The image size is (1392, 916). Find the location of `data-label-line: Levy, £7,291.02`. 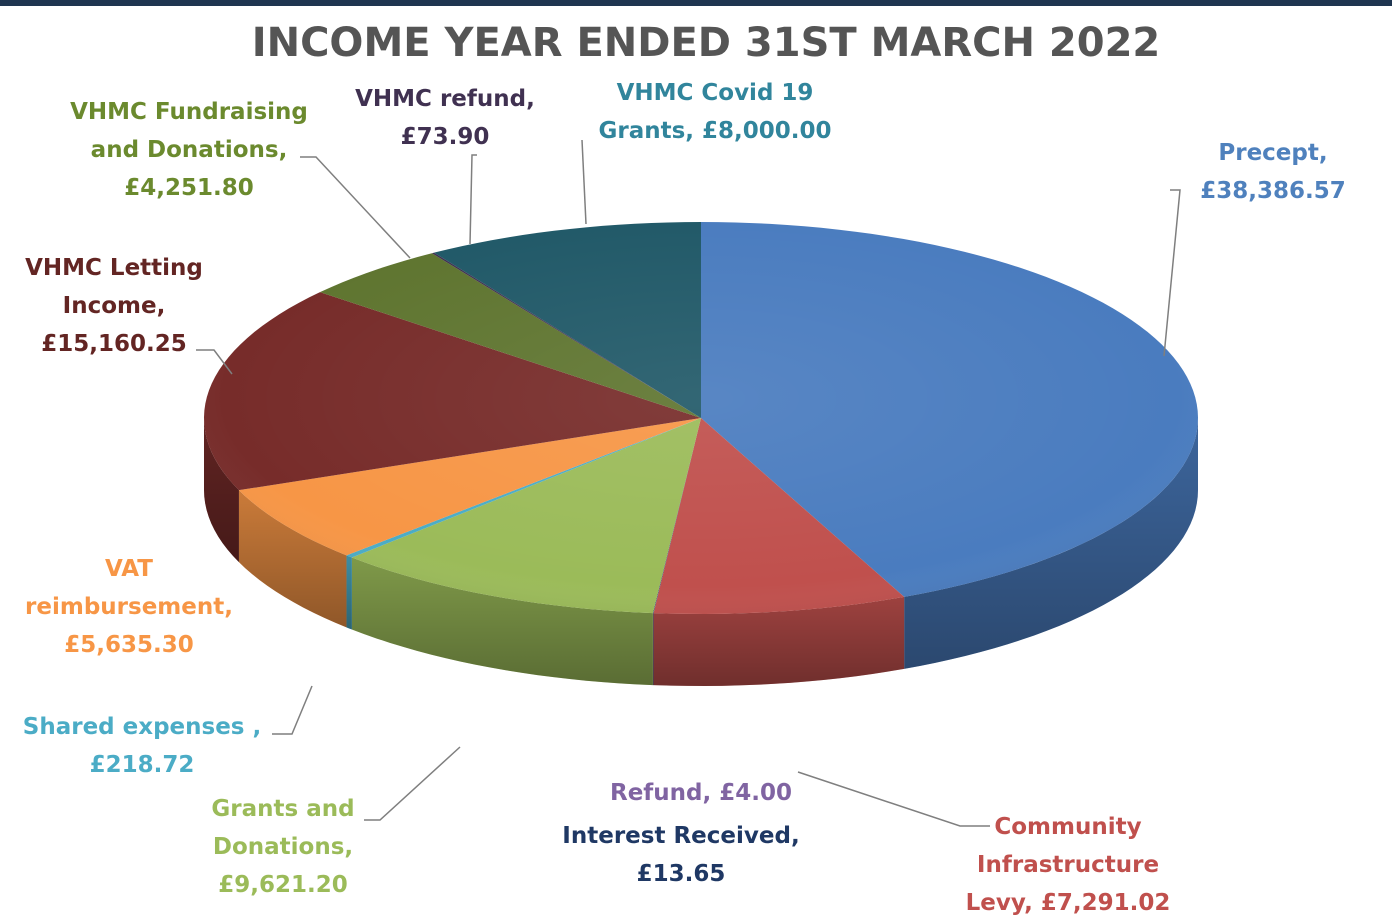

data-label-line: Levy, £7,291.02 is located at coordinates (1068, 903).